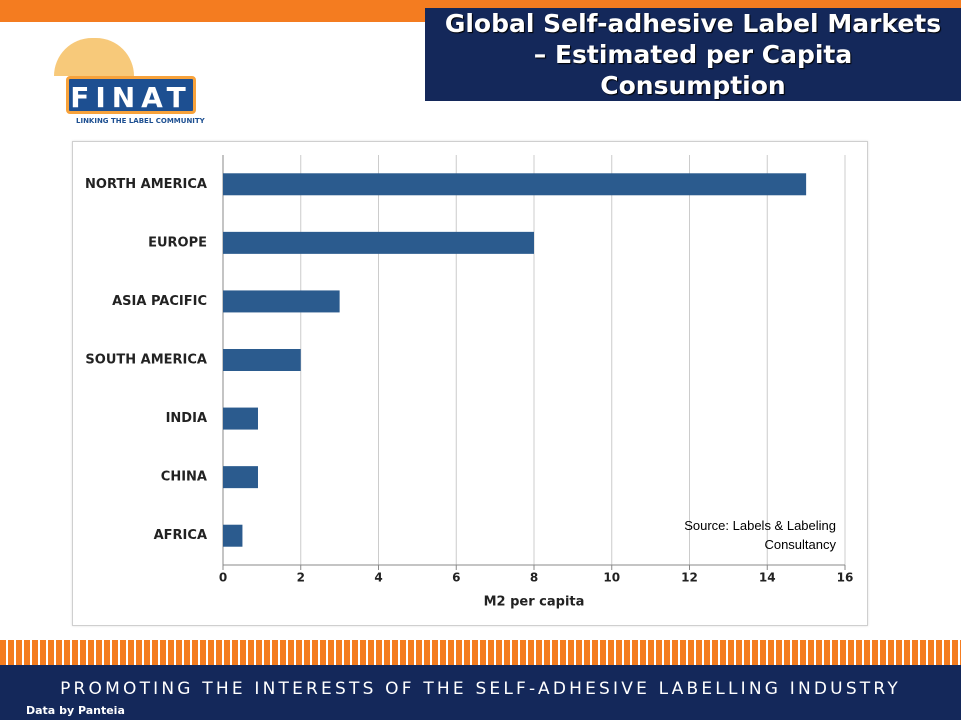 Image resolution: width=961 pixels, height=720 pixels. What do you see at coordinates (159, 301) in the screenshot?
I see `y-tick-label: ASIA PACIFIC` at bounding box center [159, 301].